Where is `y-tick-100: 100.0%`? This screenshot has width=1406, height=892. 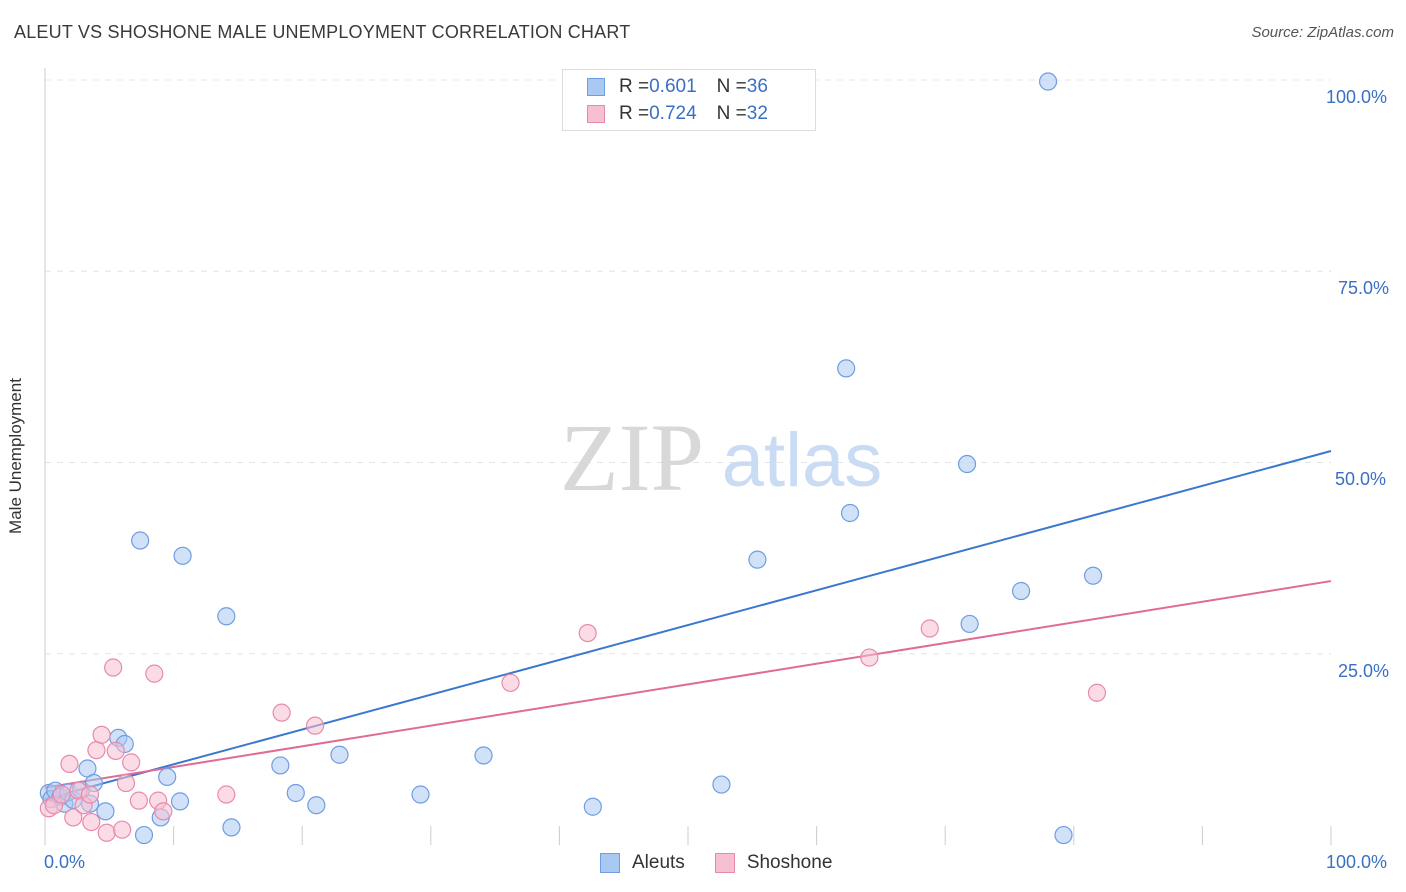
y-tick-100: 100.0% is located at coordinates (1357, 97).